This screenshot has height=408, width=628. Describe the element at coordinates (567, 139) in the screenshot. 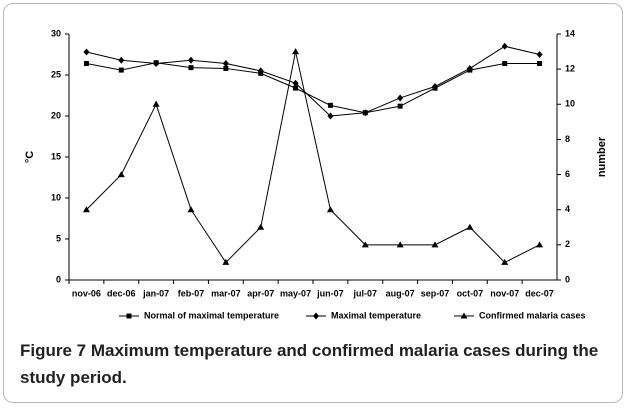

I see `y2-tick-label: 8` at that location.